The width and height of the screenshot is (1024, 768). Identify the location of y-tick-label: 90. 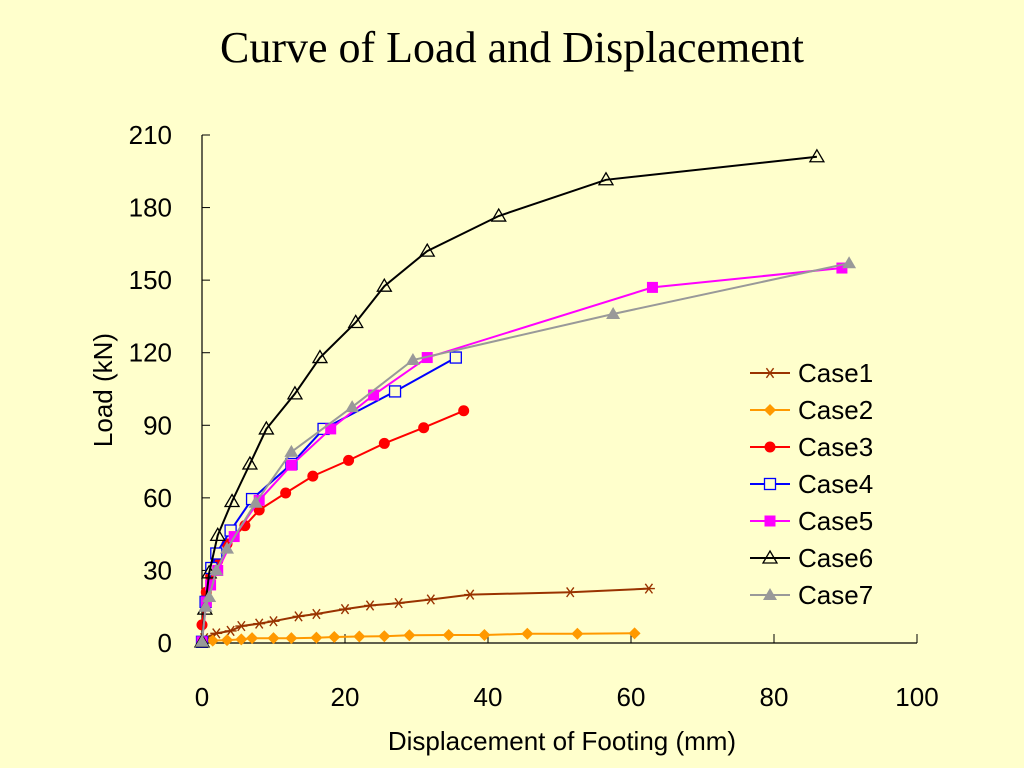
(157, 425).